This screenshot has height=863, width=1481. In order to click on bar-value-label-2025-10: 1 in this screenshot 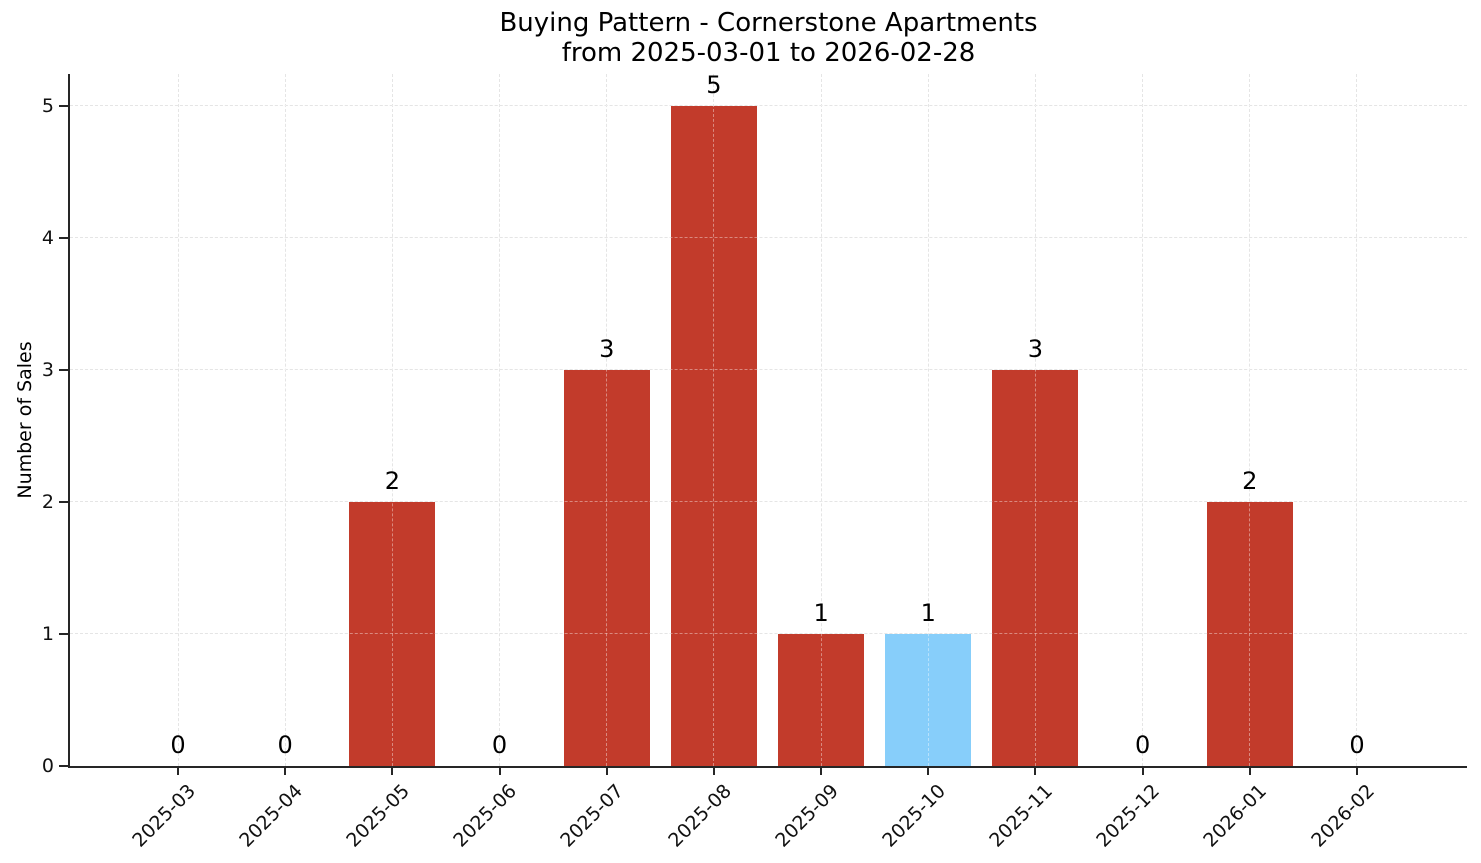, I will do `click(928, 612)`.